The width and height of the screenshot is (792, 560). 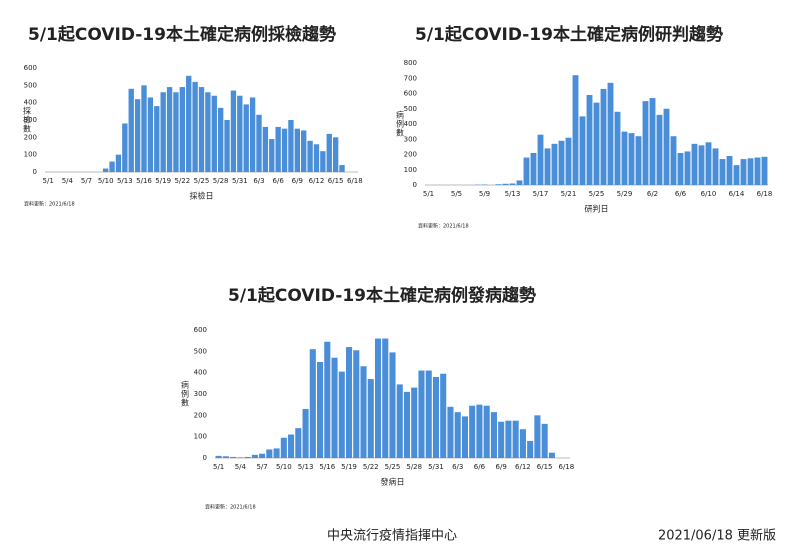 What do you see at coordinates (523, 467) in the screenshot?
I see `x-tick-label: 6/12` at bounding box center [523, 467].